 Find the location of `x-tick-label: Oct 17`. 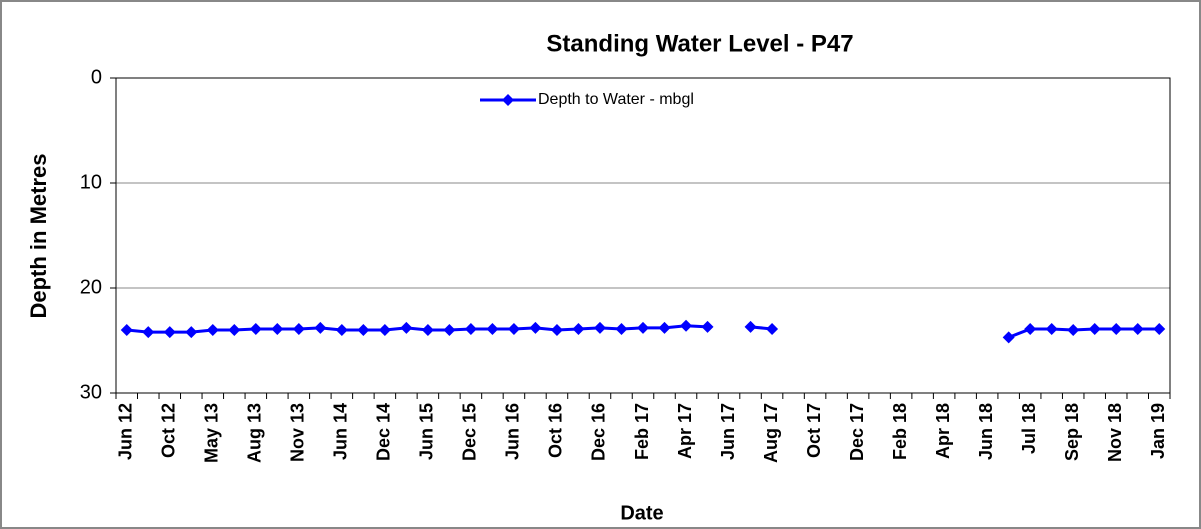

x-tick-label: Oct 17 is located at coordinates (814, 430).